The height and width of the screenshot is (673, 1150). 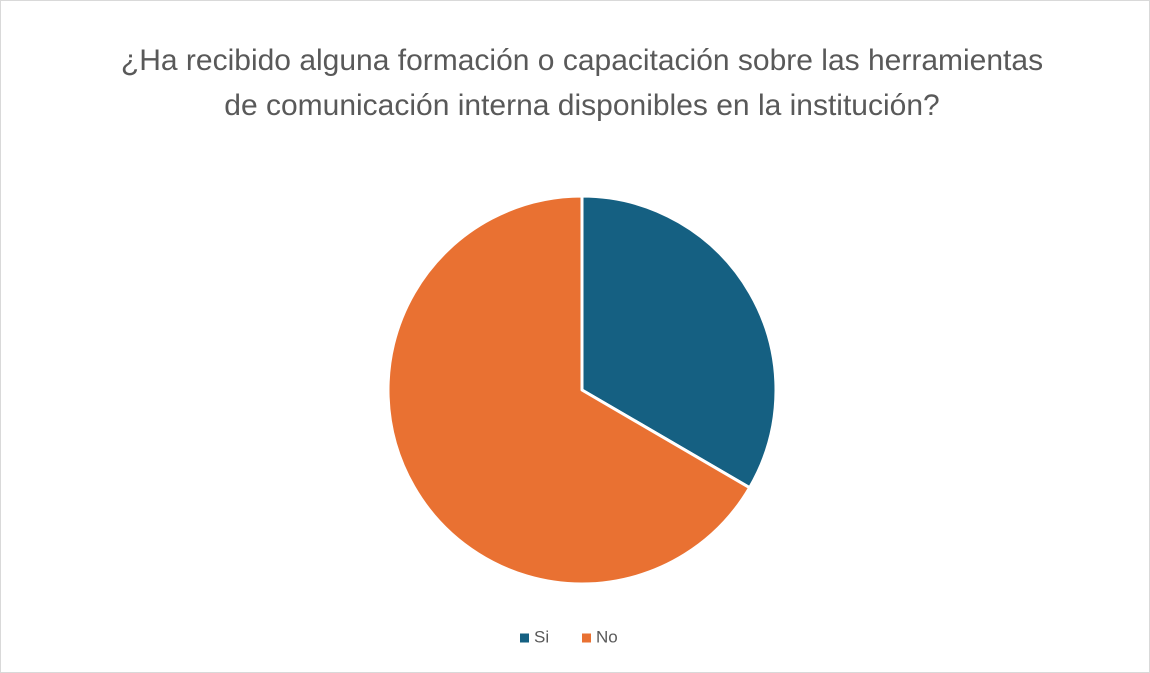 I want to click on pie-slice, so click(x=679, y=342).